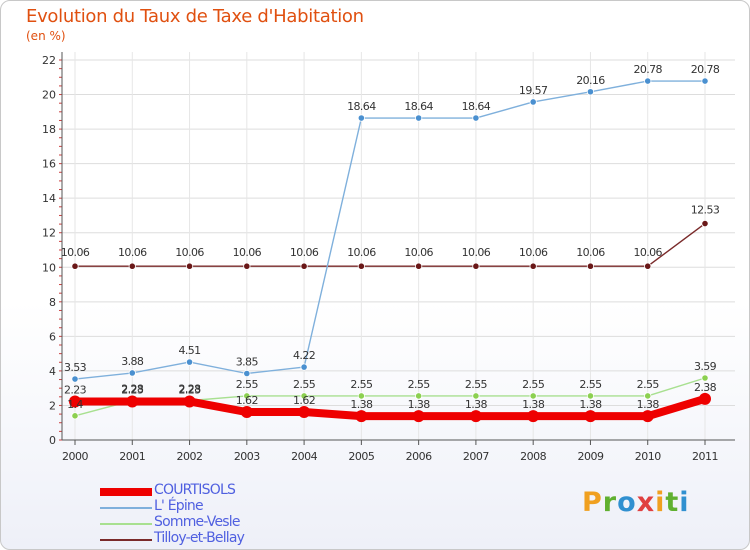 The image size is (750, 550). I want to click on proxiti-logo: Proxiti, so click(636, 502).